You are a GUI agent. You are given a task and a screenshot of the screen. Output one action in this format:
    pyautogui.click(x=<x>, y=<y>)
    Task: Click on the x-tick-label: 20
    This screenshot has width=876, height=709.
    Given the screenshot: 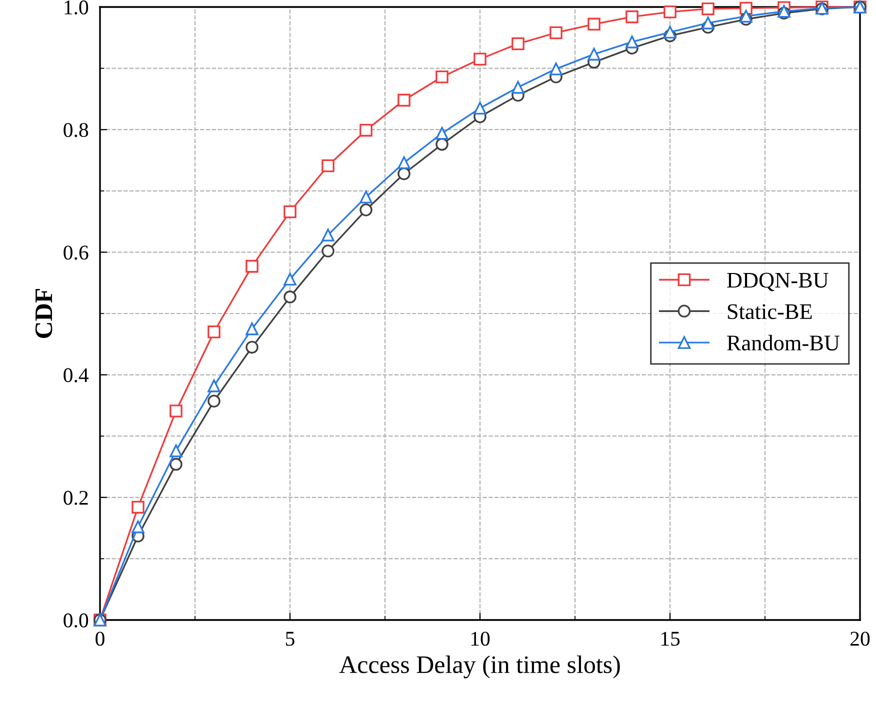 What is the action you would take?
    pyautogui.click(x=860, y=639)
    